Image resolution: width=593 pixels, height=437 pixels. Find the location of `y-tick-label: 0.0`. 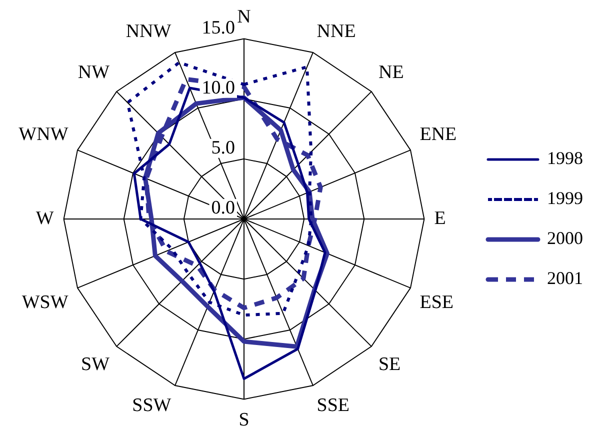

y-tick-label: 0.0 is located at coordinates (223, 207).